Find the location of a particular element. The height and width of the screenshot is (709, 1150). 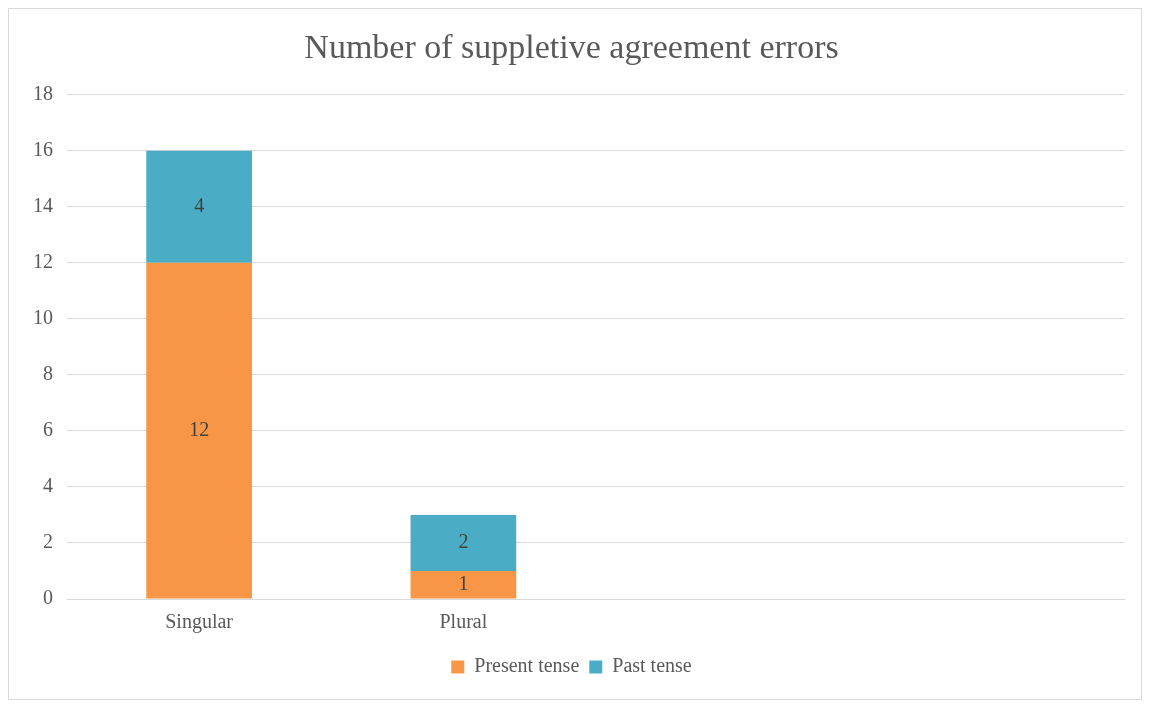

y-tick-label: 10 is located at coordinates (43, 317).